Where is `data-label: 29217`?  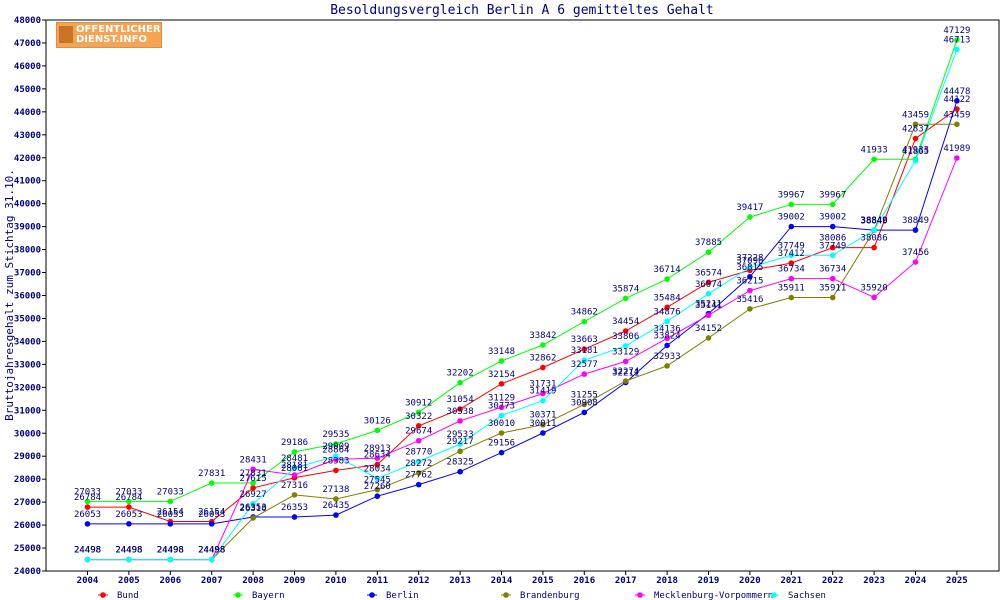 data-label: 29217 is located at coordinates (460, 442).